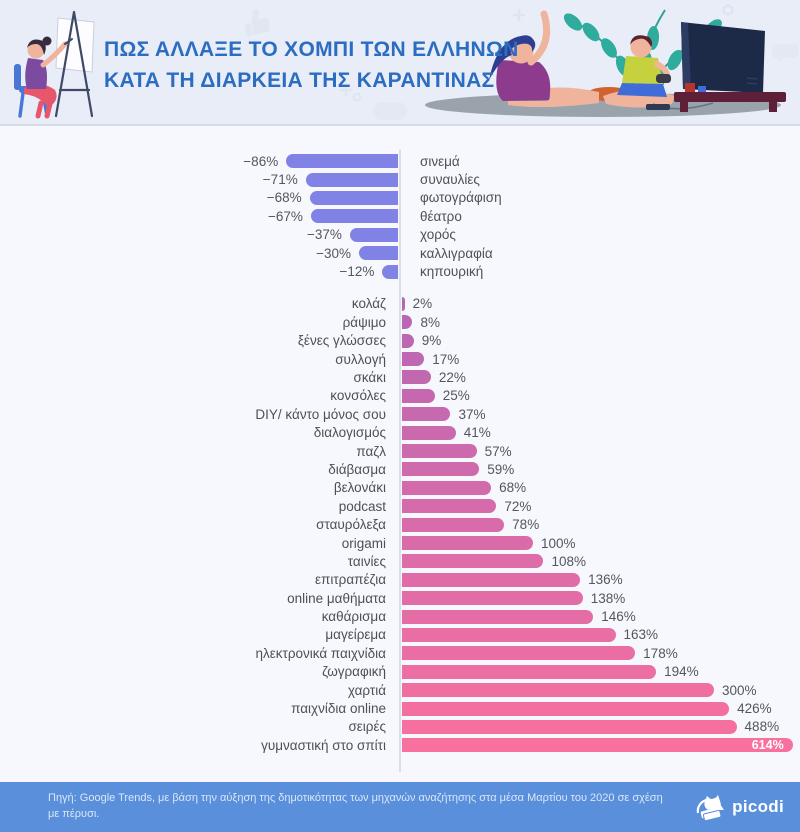 Image resolution: width=800 pixels, height=832 pixels. I want to click on bar-row: online μαθήματα 138%, so click(400, 598).